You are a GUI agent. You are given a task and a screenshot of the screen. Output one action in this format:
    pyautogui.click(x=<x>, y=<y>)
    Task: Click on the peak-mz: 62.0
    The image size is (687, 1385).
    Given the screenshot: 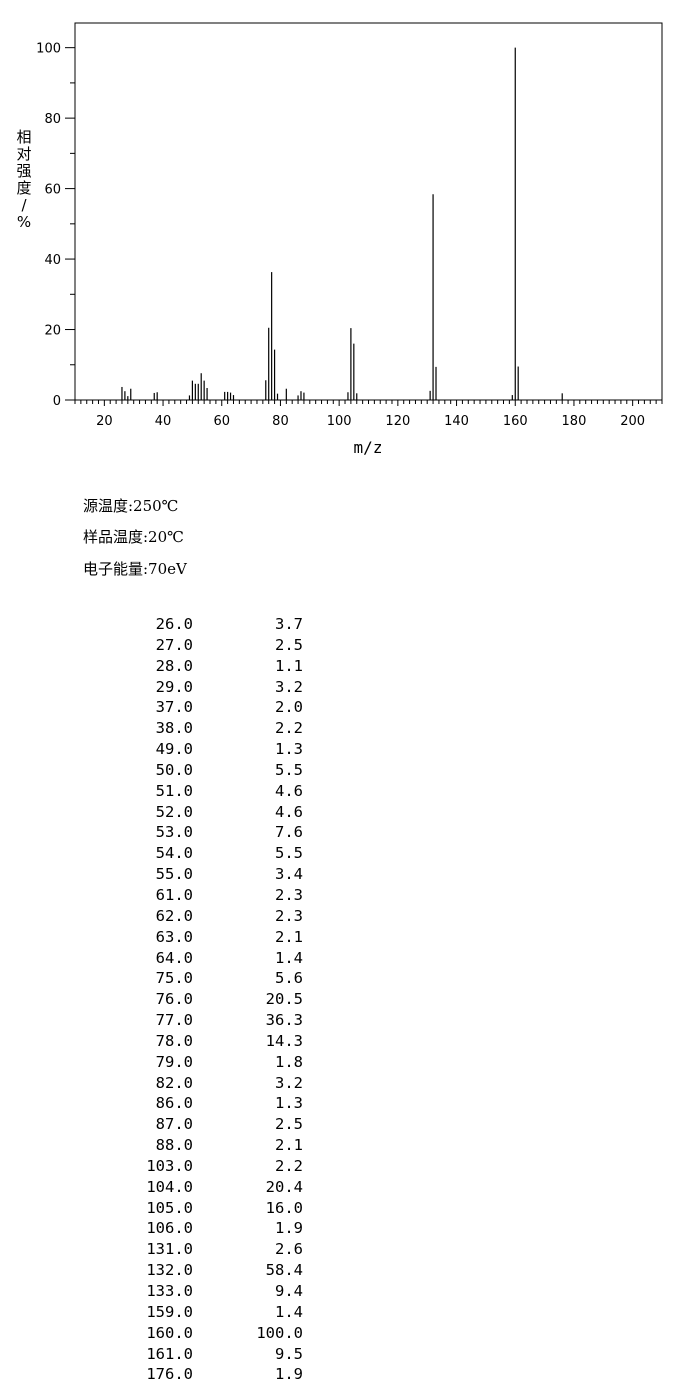 What is the action you would take?
    pyautogui.click(x=174, y=915)
    